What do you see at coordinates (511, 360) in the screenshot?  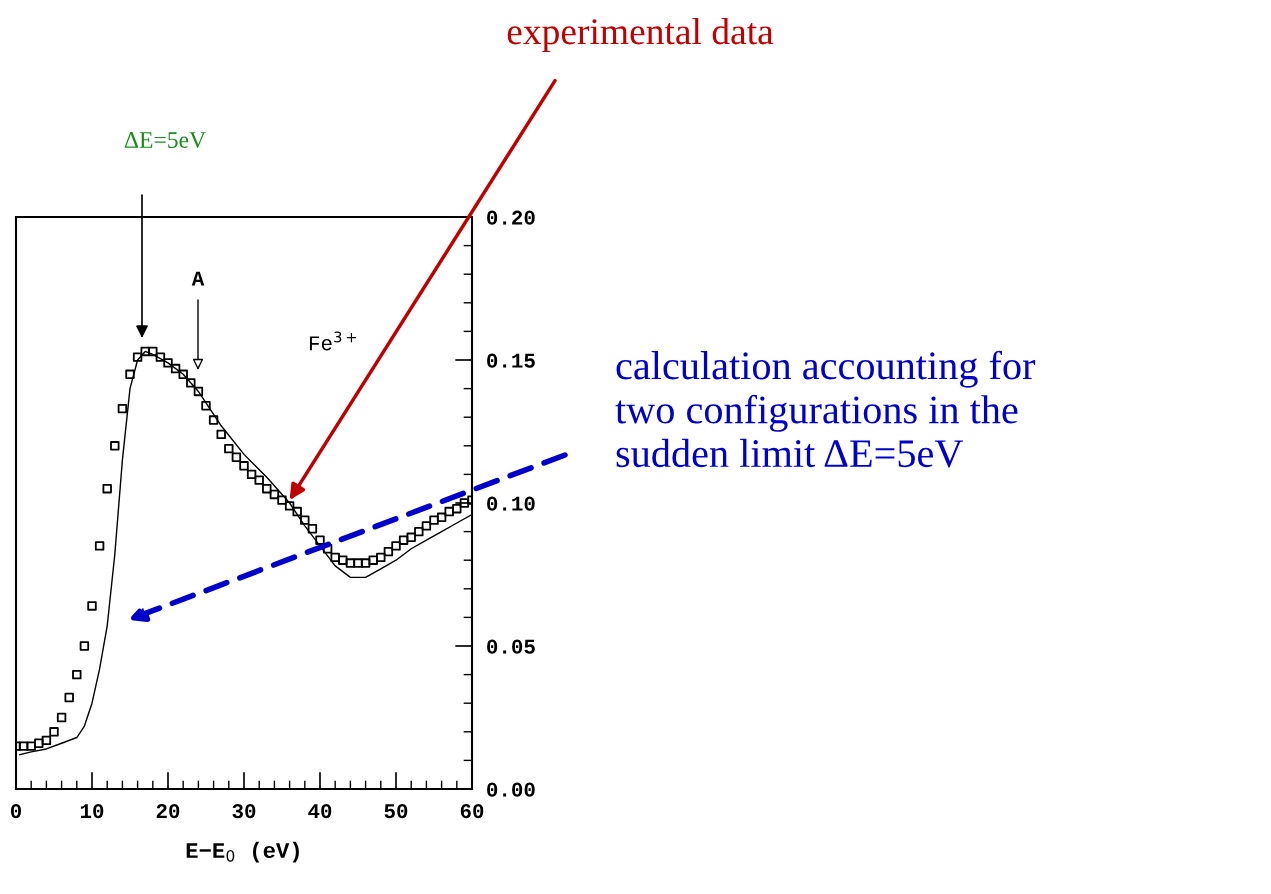 I see `y-tick-label: 0.15` at bounding box center [511, 360].